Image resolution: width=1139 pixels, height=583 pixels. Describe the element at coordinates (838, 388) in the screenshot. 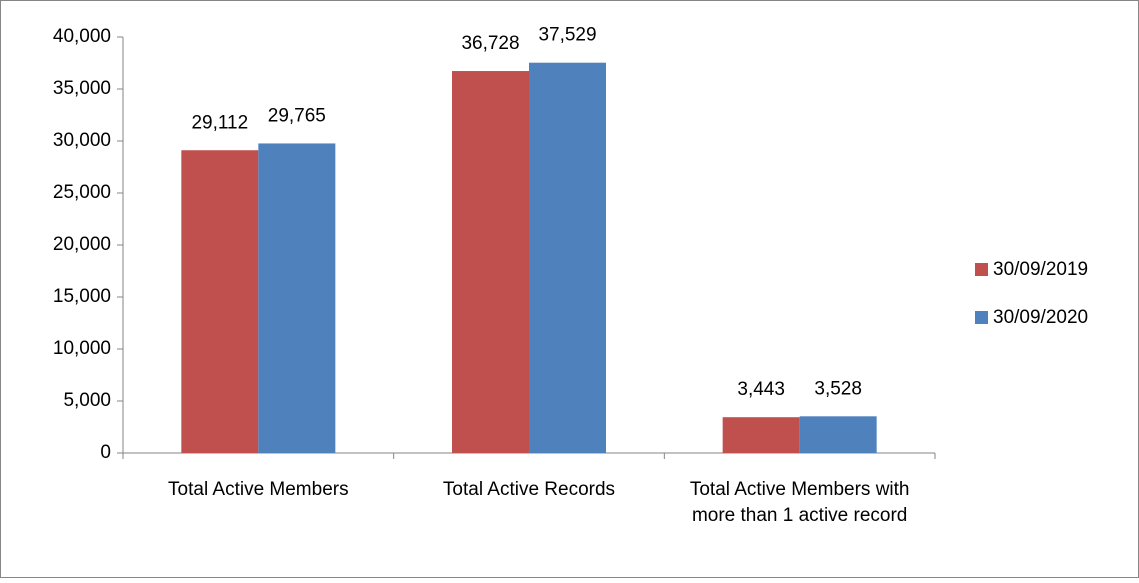

I see `data-label: 3,528` at that location.